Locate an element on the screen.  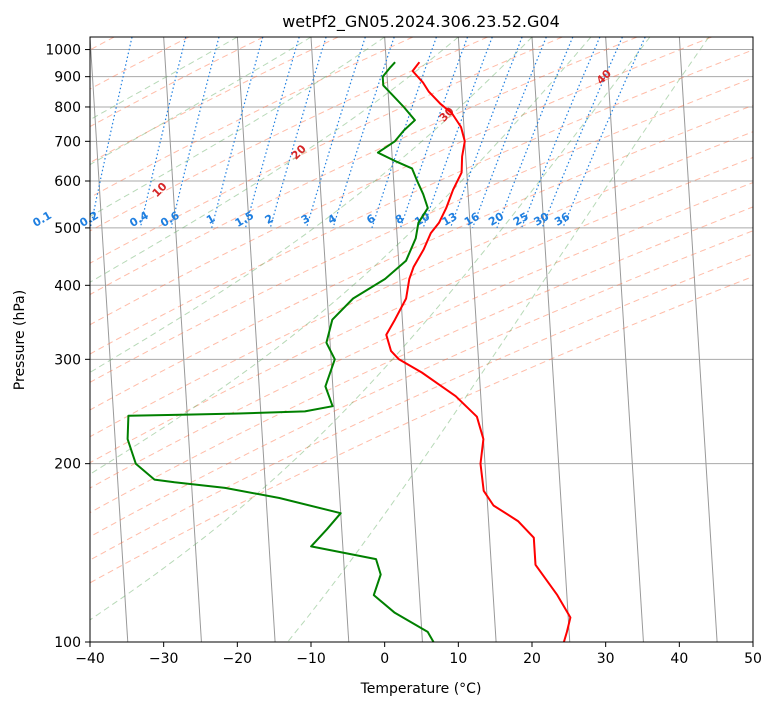
x-tick-label: 50 is located at coordinates (753, 659).